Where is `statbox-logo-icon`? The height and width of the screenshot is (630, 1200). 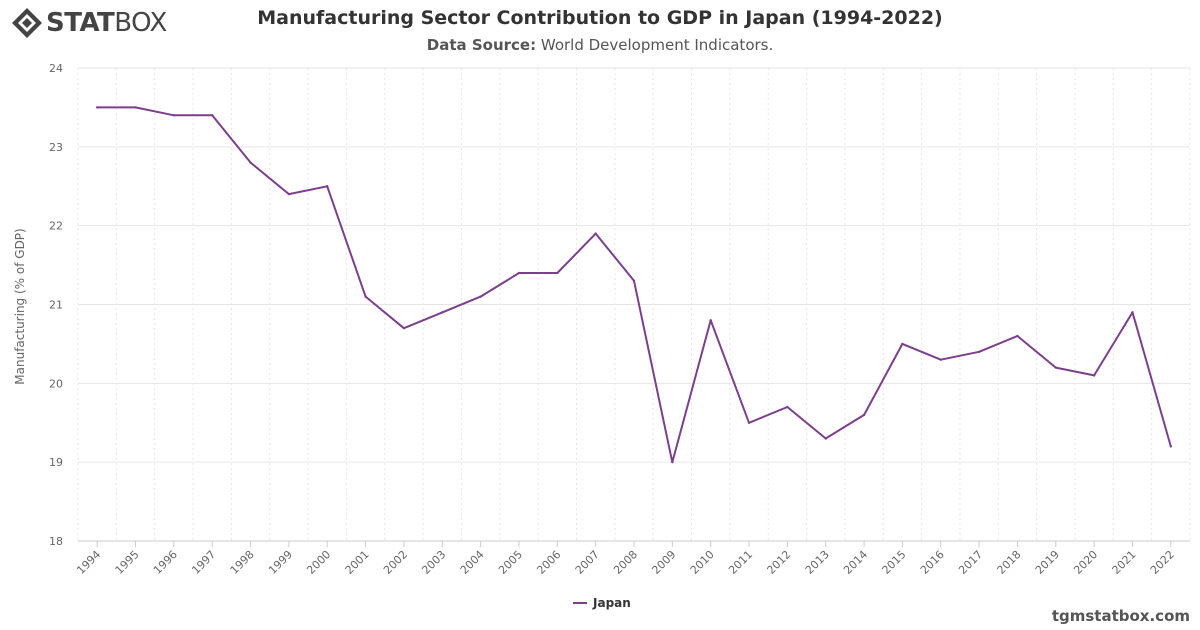
statbox-logo-icon is located at coordinates (27, 23).